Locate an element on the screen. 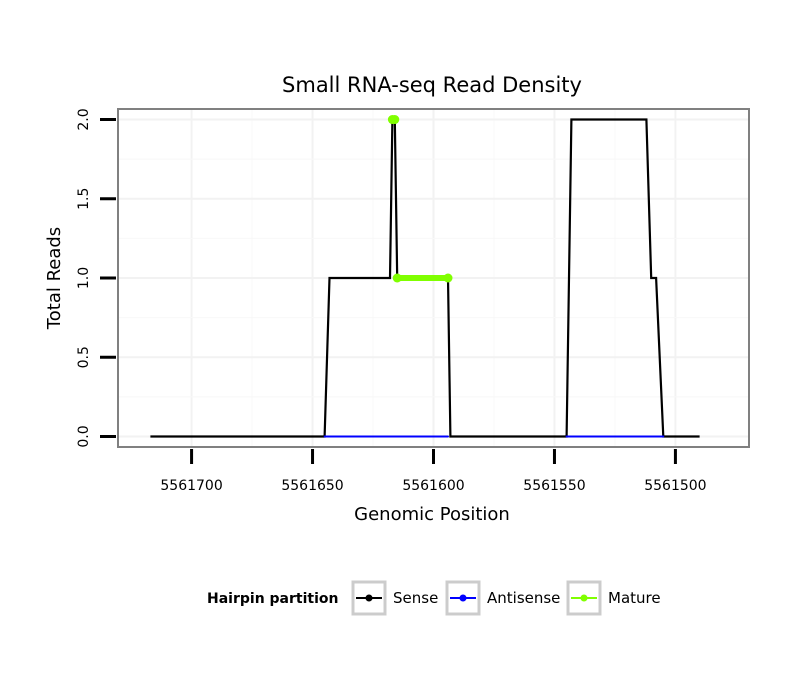  legend-label-mature: Mature is located at coordinates (634, 598).